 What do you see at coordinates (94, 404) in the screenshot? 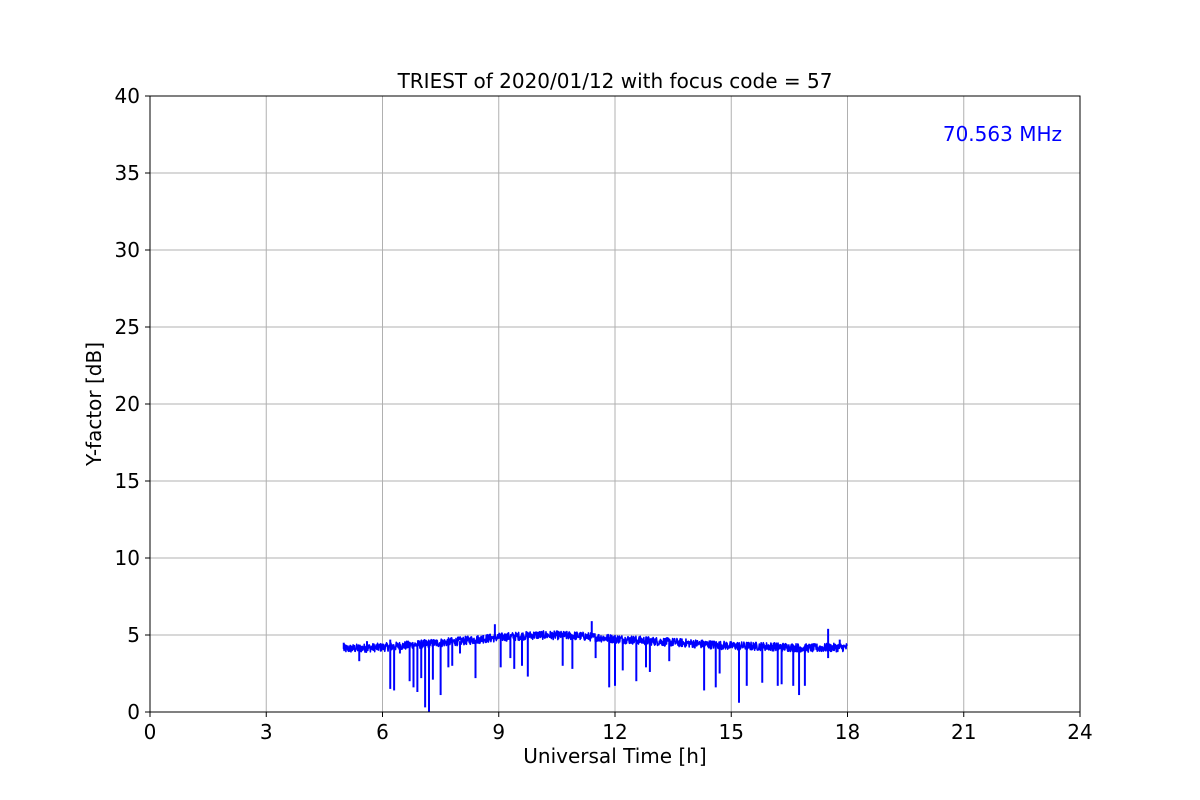
I see `y-axis-label: Y-factor [dB]` at bounding box center [94, 404].